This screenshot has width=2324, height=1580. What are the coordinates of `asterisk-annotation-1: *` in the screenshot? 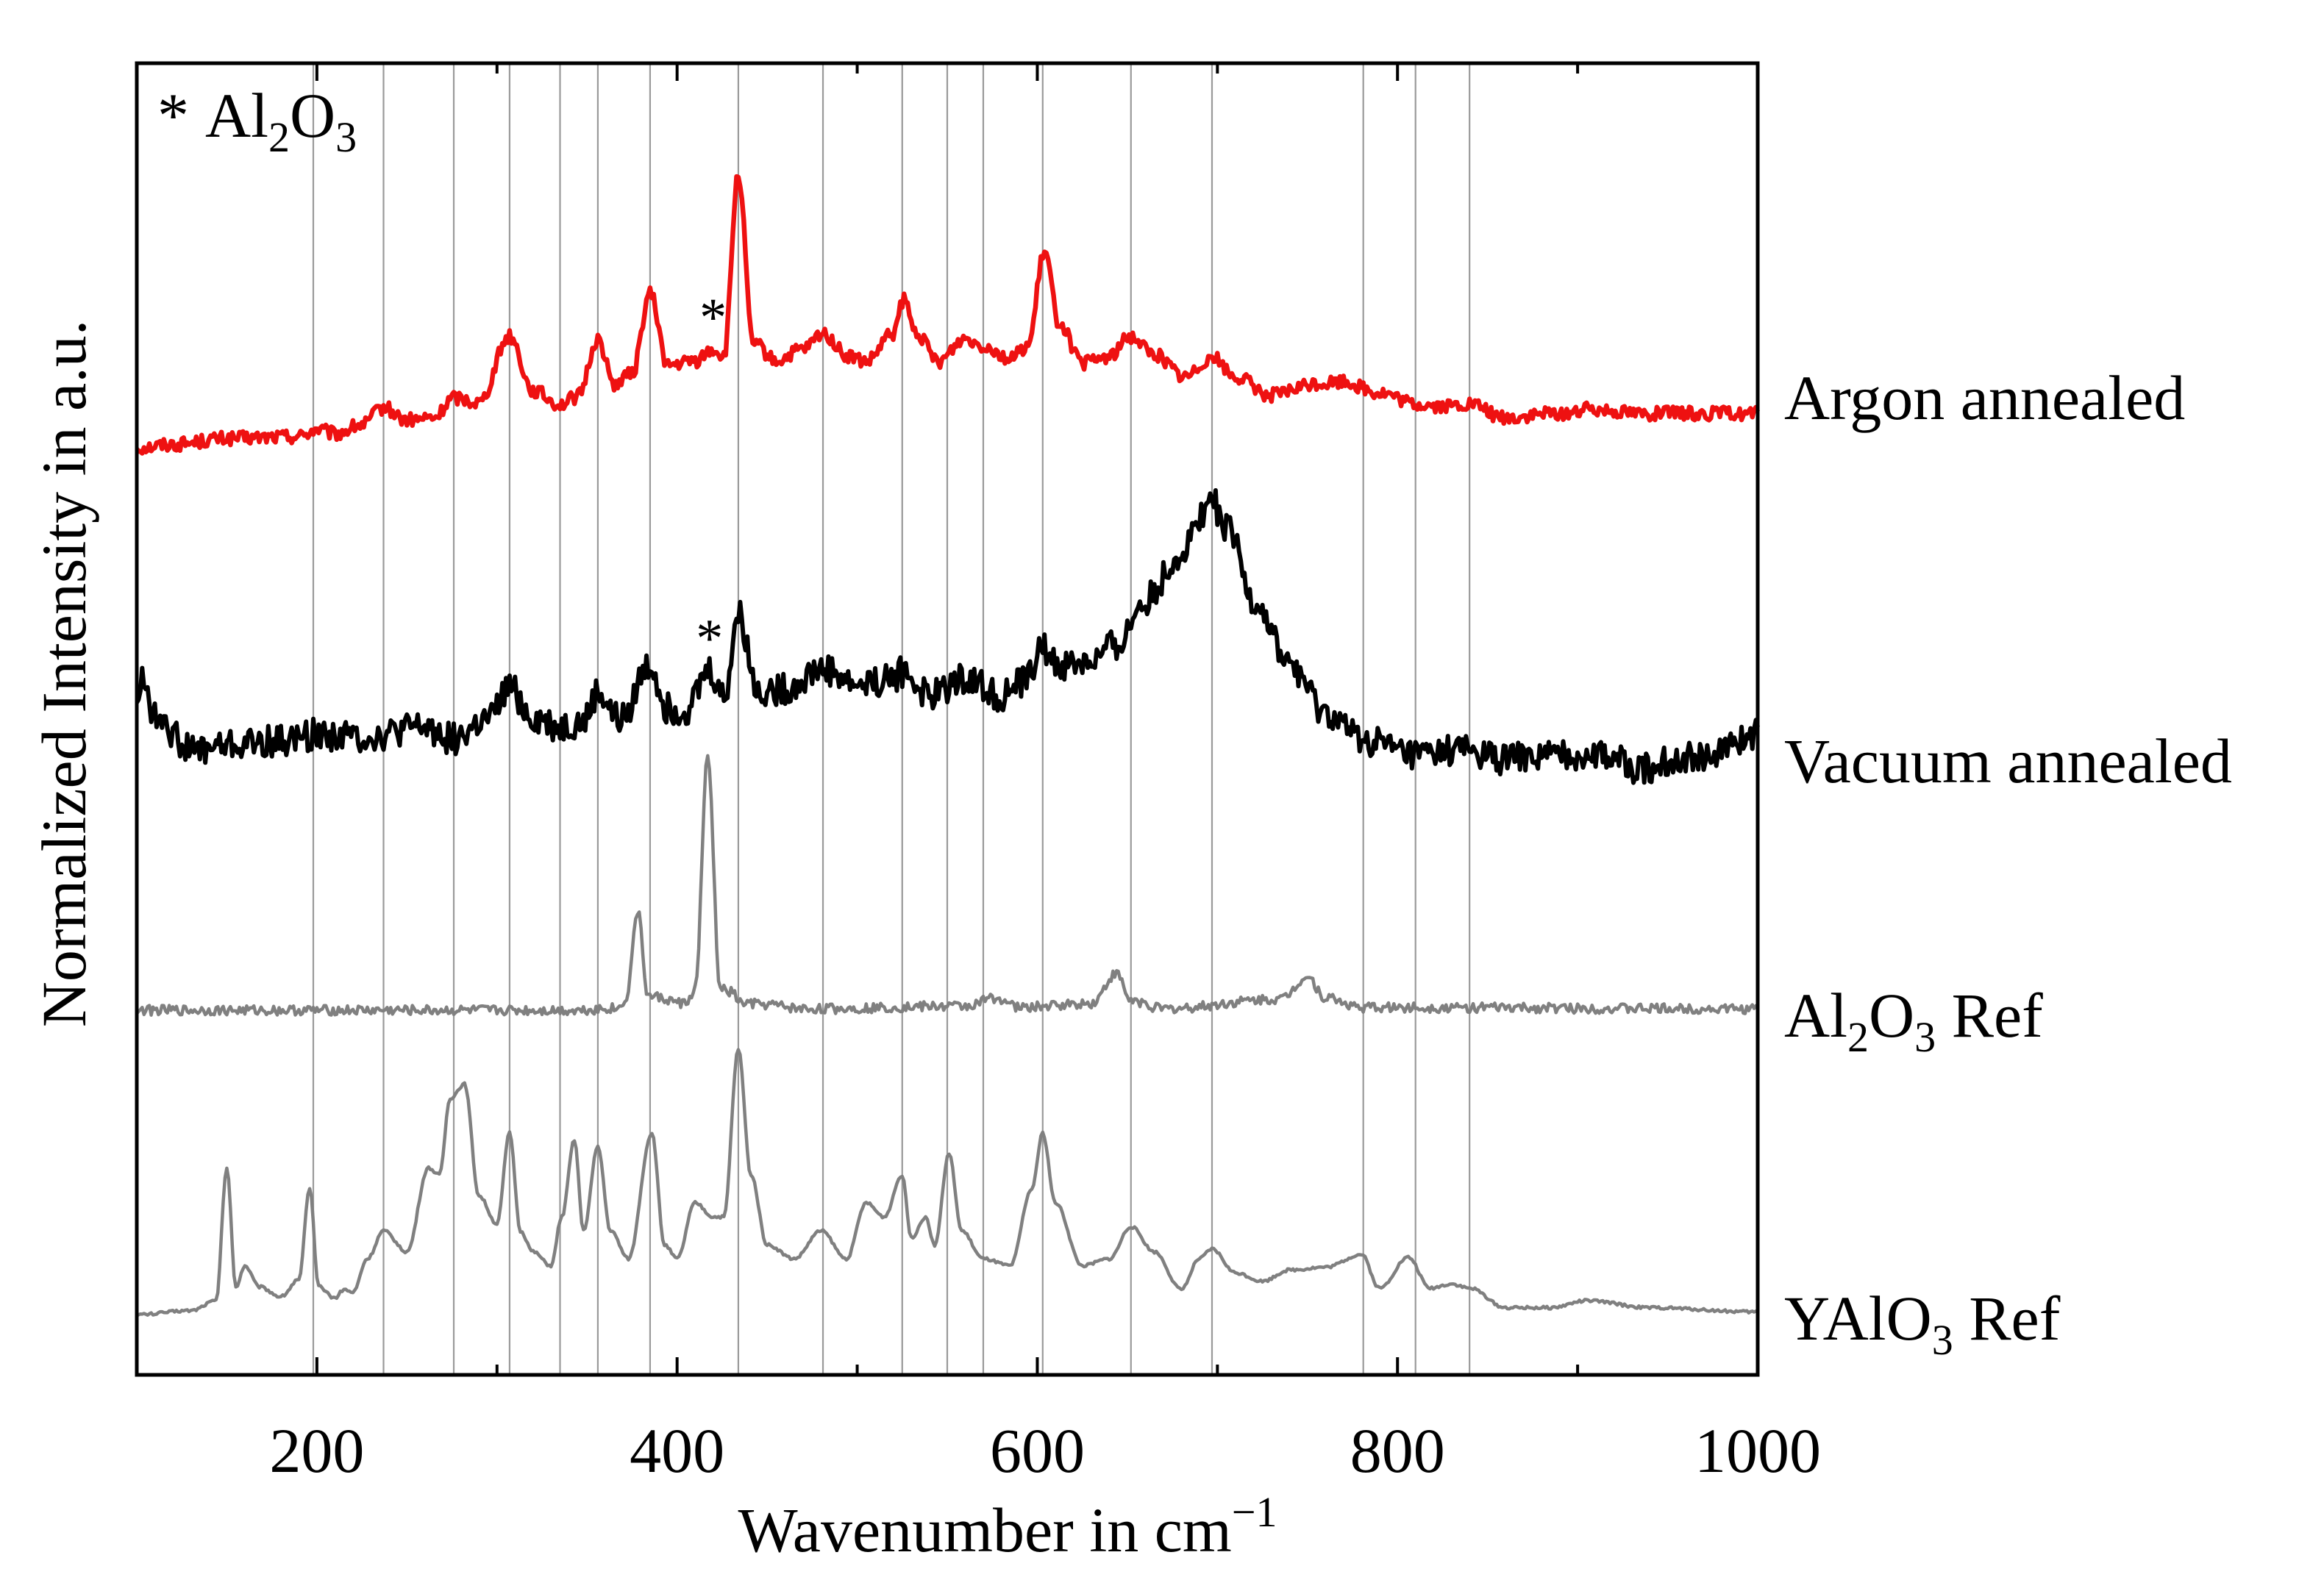 It's located at (709, 639).